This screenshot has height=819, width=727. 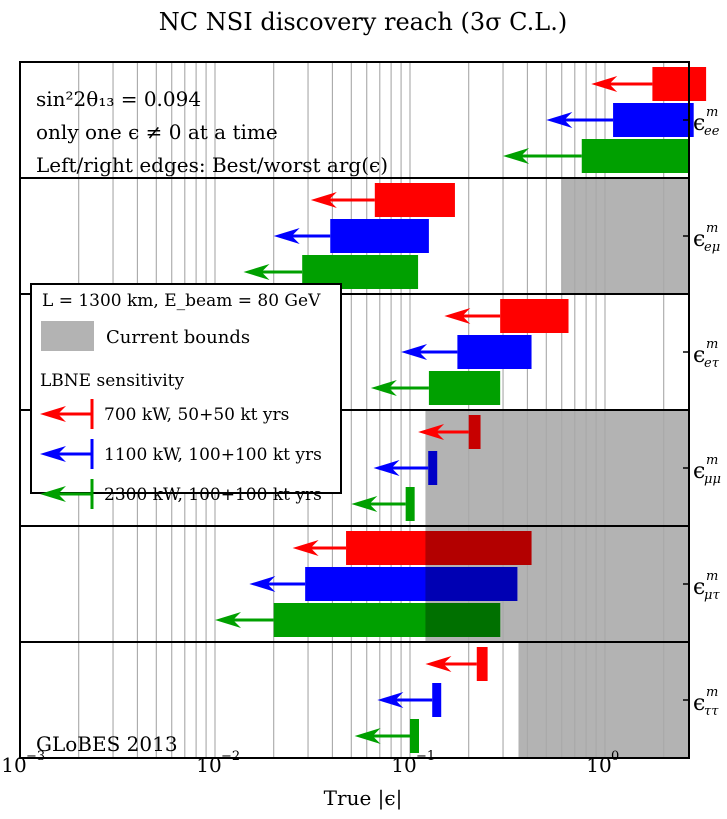 What do you see at coordinates (196, 415) in the screenshot?
I see `legend-entry-label: 700 kW, 50+50 kt yrs` at bounding box center [196, 415].